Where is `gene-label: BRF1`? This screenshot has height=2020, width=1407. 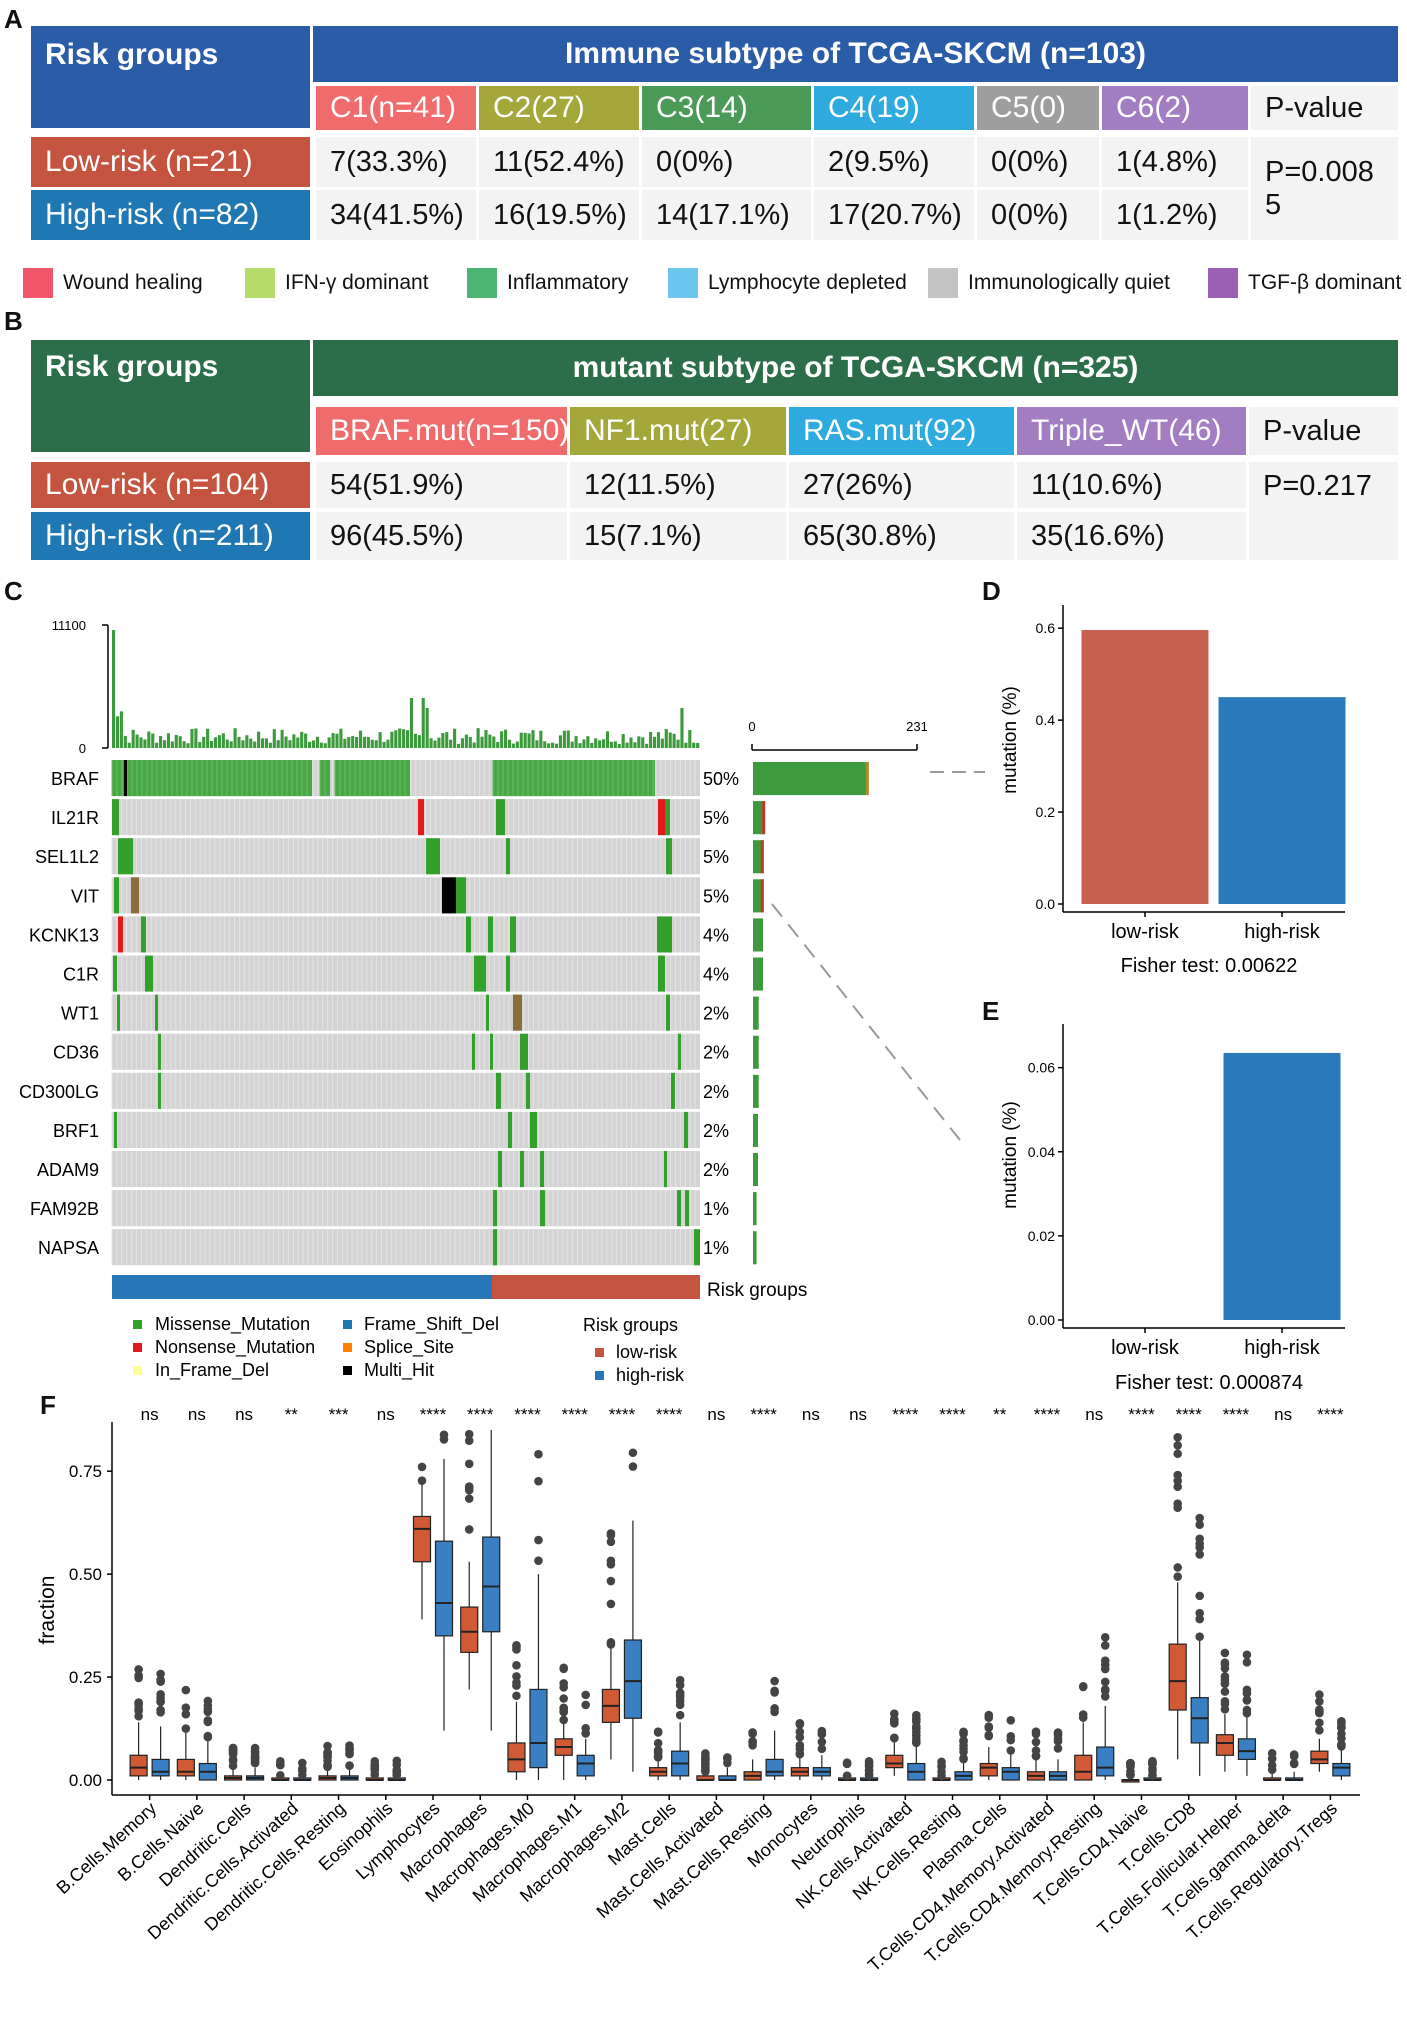 gene-label: BRF1 is located at coordinates (76, 1131).